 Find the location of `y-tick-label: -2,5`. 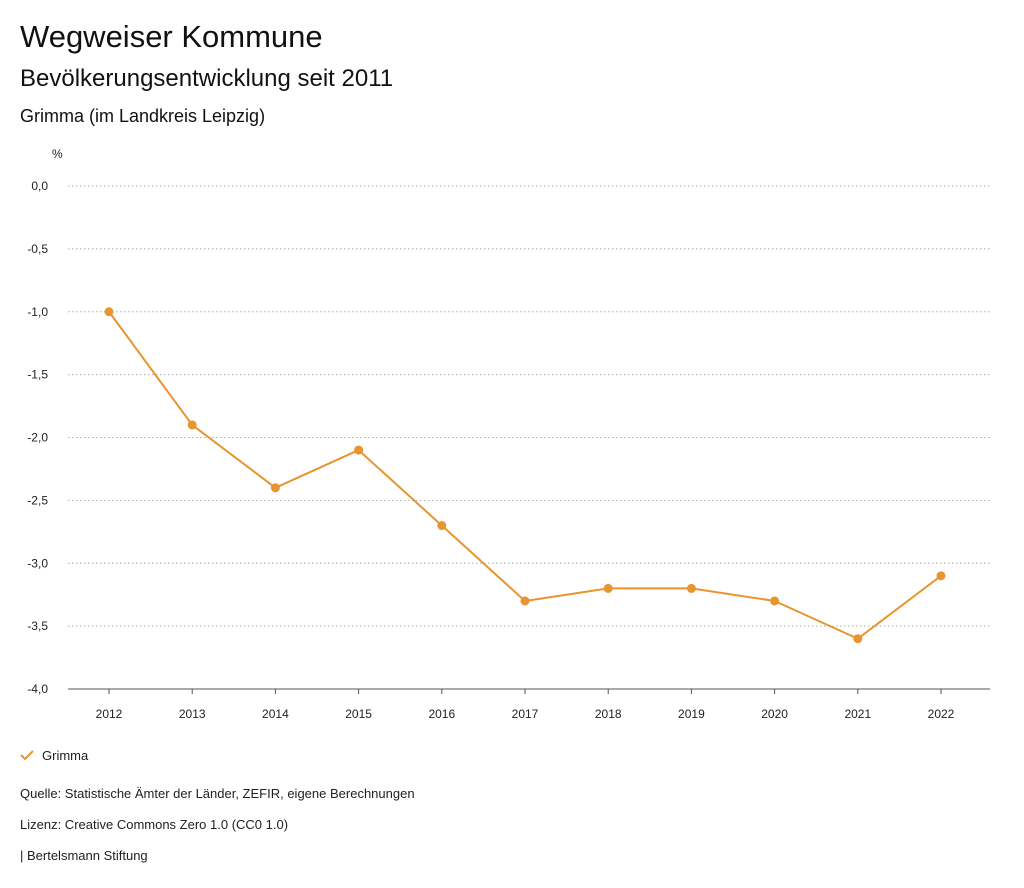

y-tick-label: -2,5 is located at coordinates (37, 500).